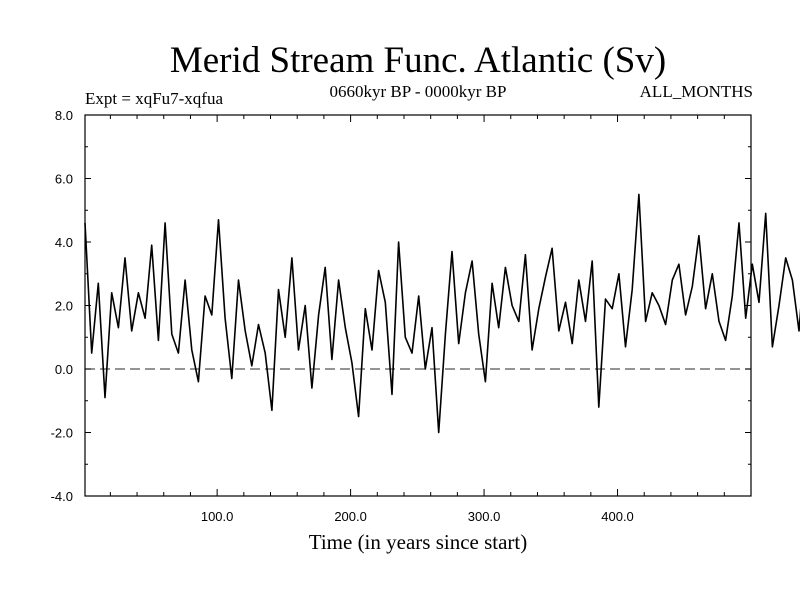 The width and height of the screenshot is (800, 600). I want to click on y-tick-label: 4.0, so click(64, 242).